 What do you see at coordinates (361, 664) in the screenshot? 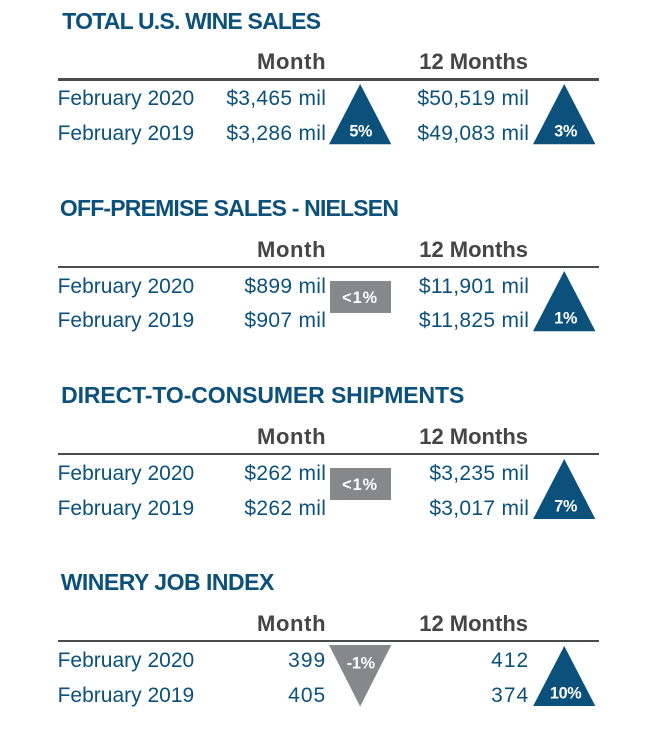
I see `svg-text: -1%` at bounding box center [361, 664].